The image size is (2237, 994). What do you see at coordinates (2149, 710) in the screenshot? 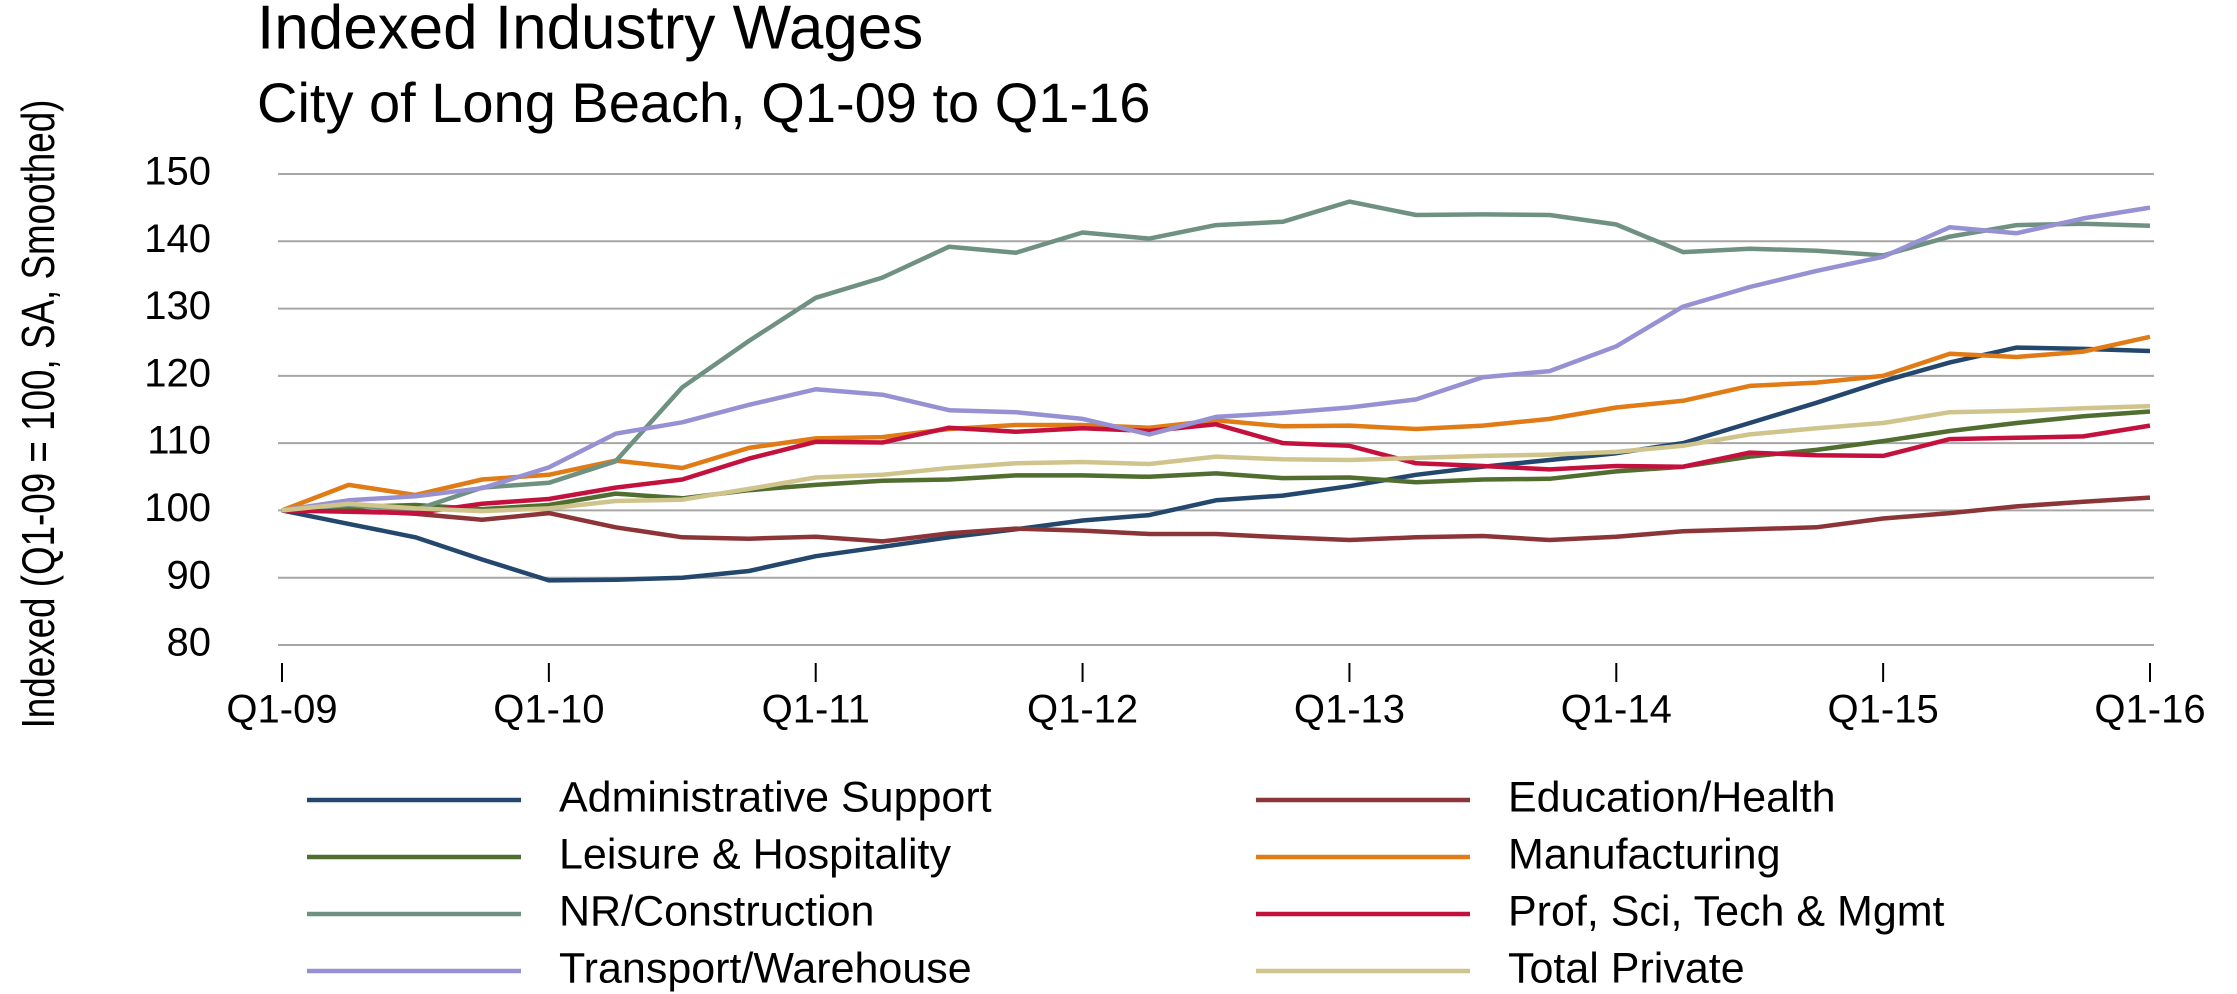
I see `x-tick-label: Q1-16` at bounding box center [2149, 710].